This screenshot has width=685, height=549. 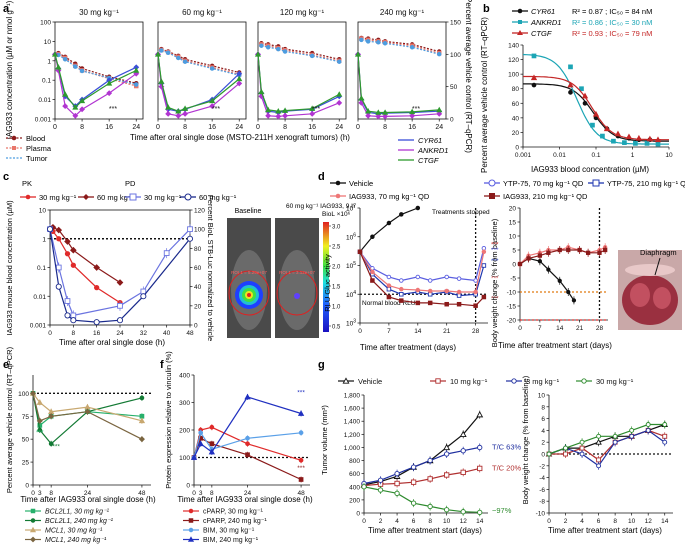 What do you see at coordinates (158, 127) in the screenshot?
I see `panel-a-sub60-xtick-label: 0` at bounding box center [158, 127].